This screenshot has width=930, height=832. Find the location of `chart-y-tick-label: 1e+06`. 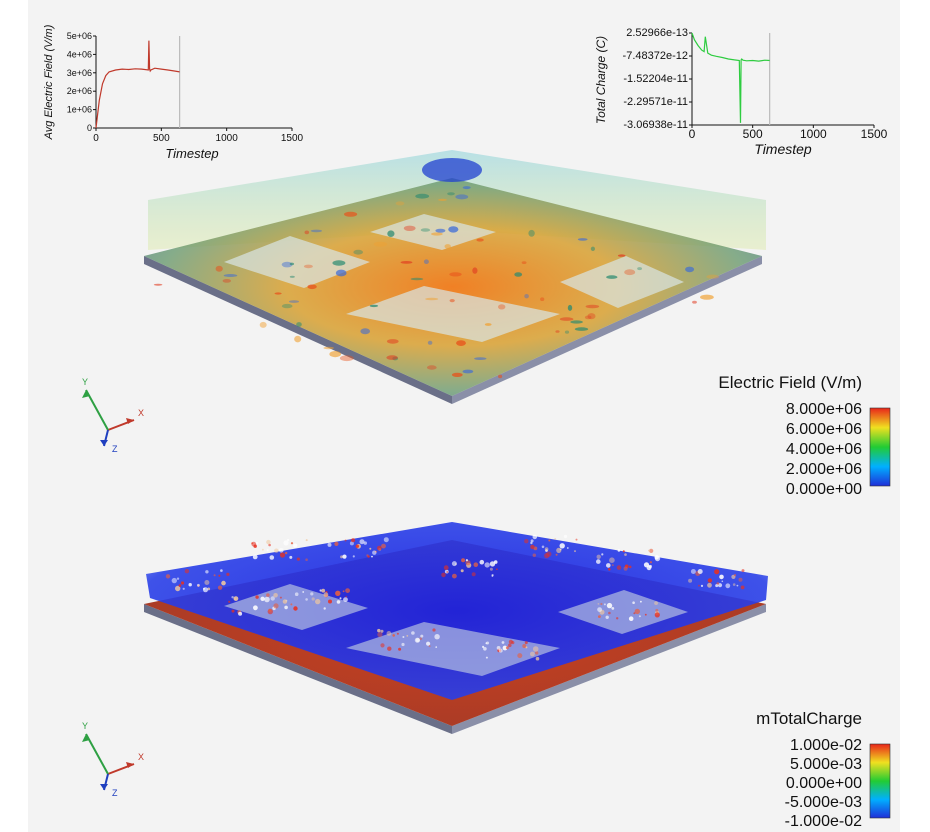

chart-y-tick-label: 1e+06 is located at coordinates (79, 110).